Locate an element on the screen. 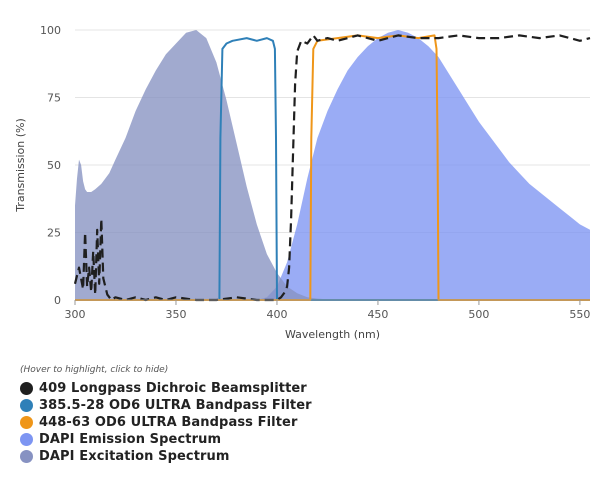  legend-label: 409 Longpass Dichroic Beamsplitter is located at coordinates (173, 388).